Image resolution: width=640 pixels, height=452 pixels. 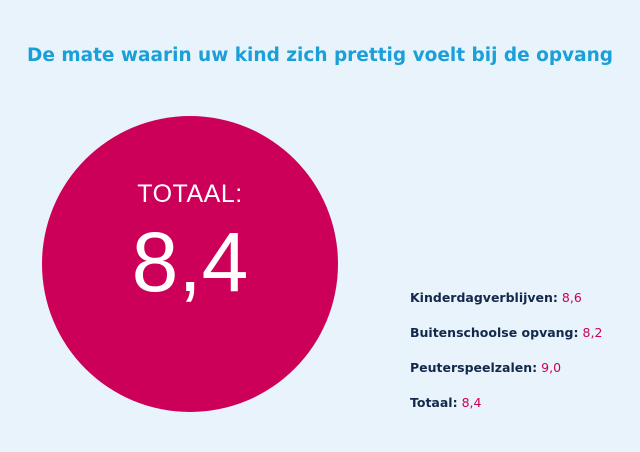 I want to click on score-item-totaal: Totaal: 8,4, so click(x=506, y=403).